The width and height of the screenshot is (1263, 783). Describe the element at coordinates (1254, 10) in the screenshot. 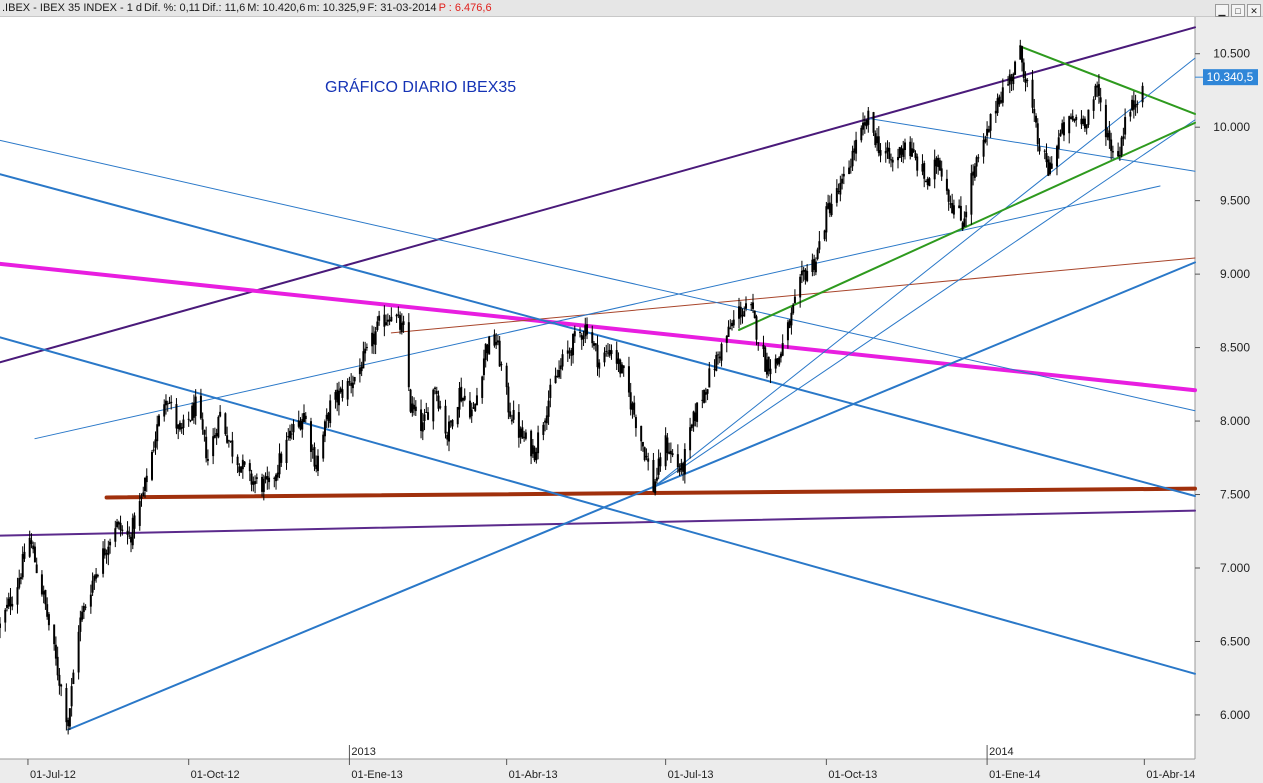

I see `close-icon: ✕` at that location.